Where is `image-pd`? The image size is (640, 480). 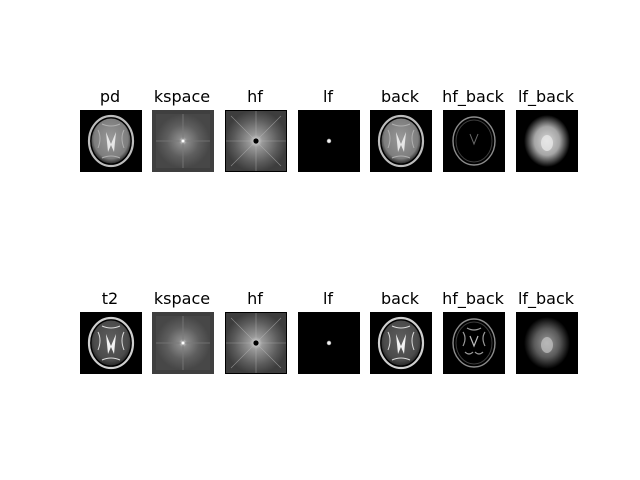
image-pd is located at coordinates (111, 141).